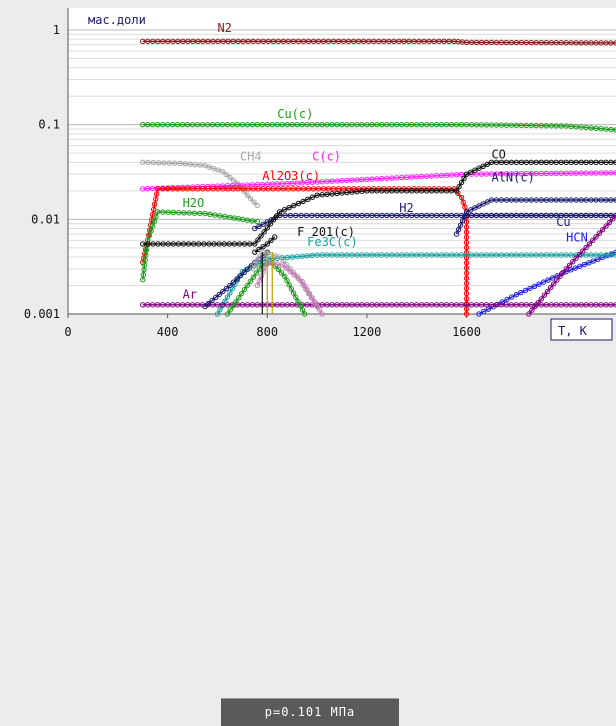 The height and width of the screenshot is (726, 616). Describe the element at coordinates (56, 30) in the screenshot. I see `y-tick-label: 1` at that location.